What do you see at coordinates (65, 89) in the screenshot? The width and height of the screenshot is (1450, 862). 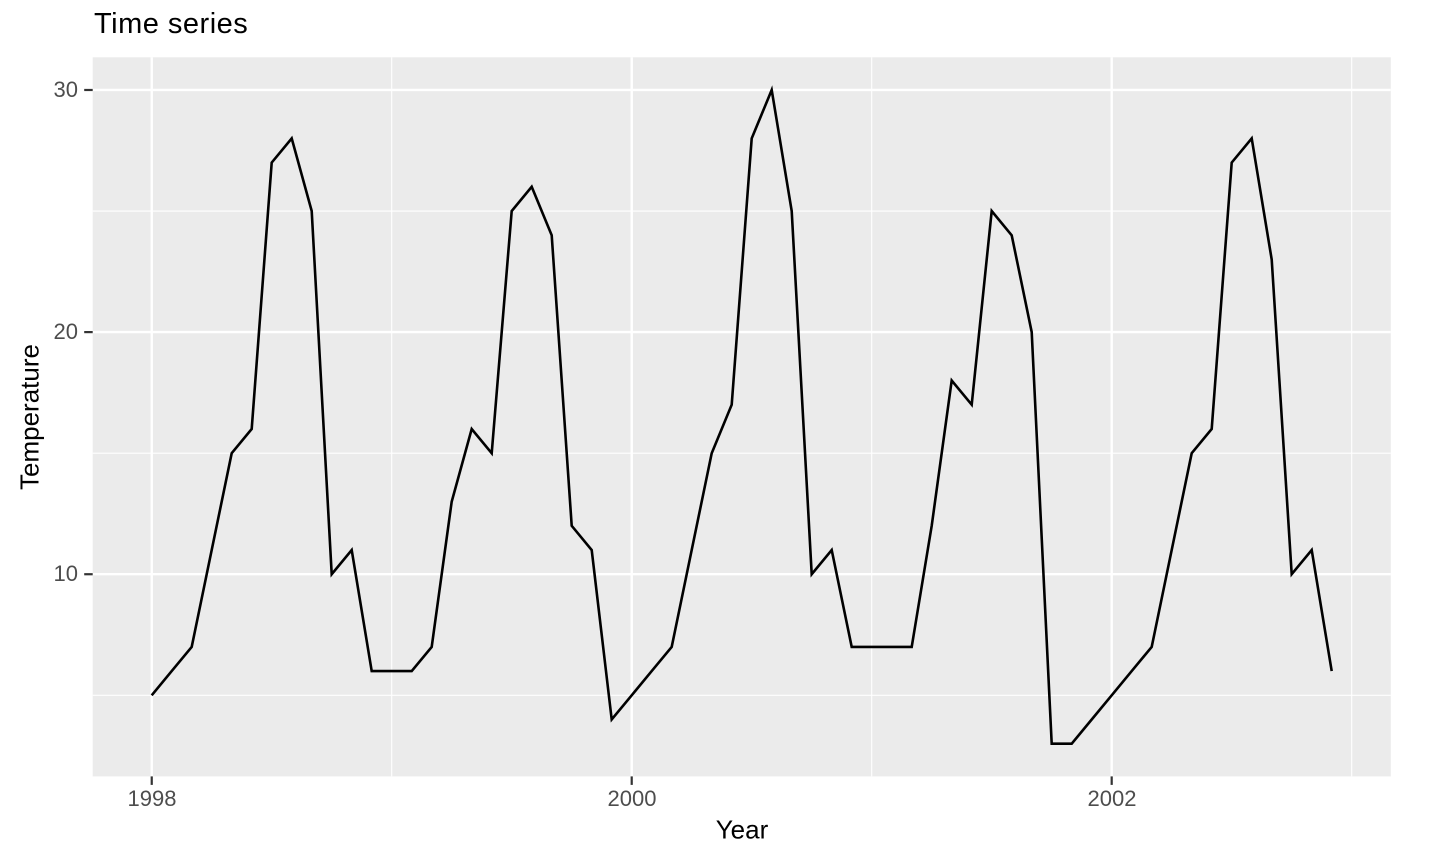 I see `y-tick-label-30: 30` at bounding box center [65, 89].